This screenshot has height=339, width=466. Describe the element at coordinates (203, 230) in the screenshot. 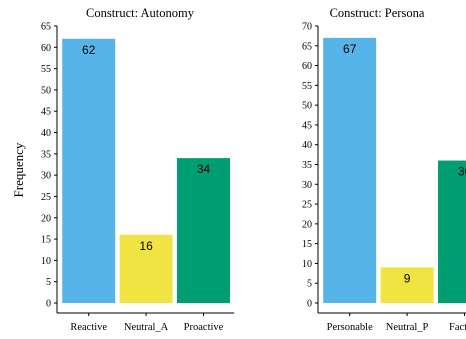

I see `bar-proactive` at that location.